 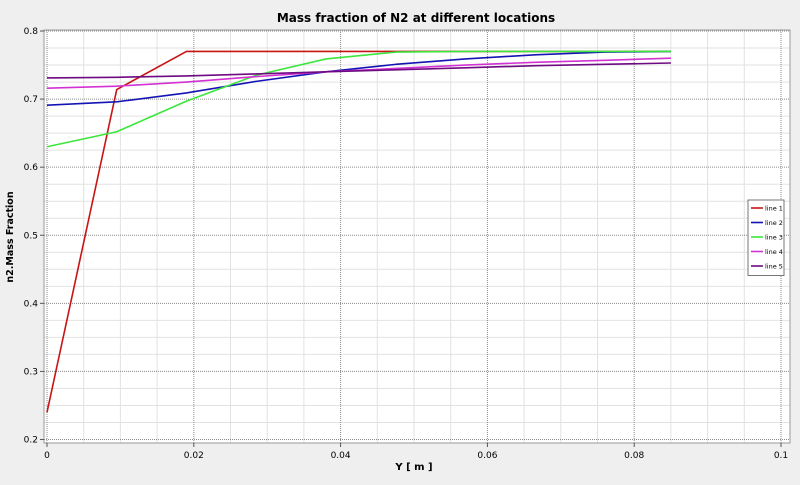 What do you see at coordinates (774, 238) in the screenshot?
I see `legend-item-label: line 3` at bounding box center [774, 238].